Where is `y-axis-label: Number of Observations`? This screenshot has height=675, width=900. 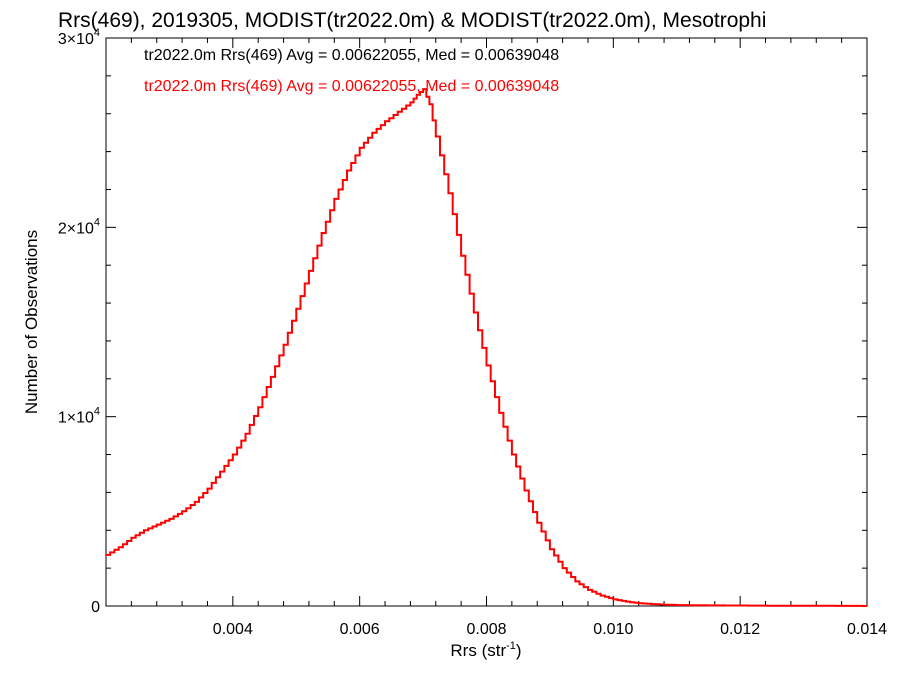 y-axis-label: Number of Observations is located at coordinates (31, 322).